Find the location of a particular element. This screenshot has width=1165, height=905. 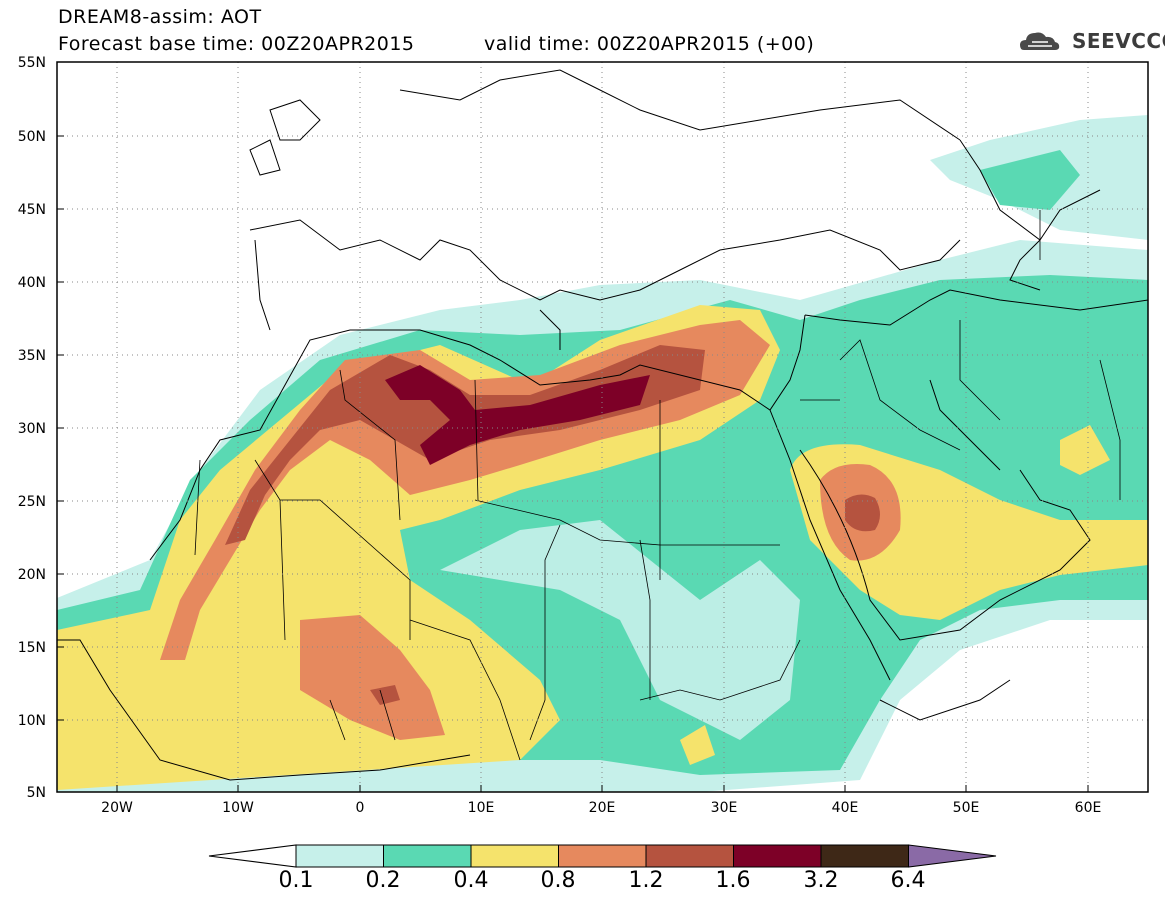

title-base-time: Forecast base time: 00Z20APR2015 is located at coordinates (236, 44).